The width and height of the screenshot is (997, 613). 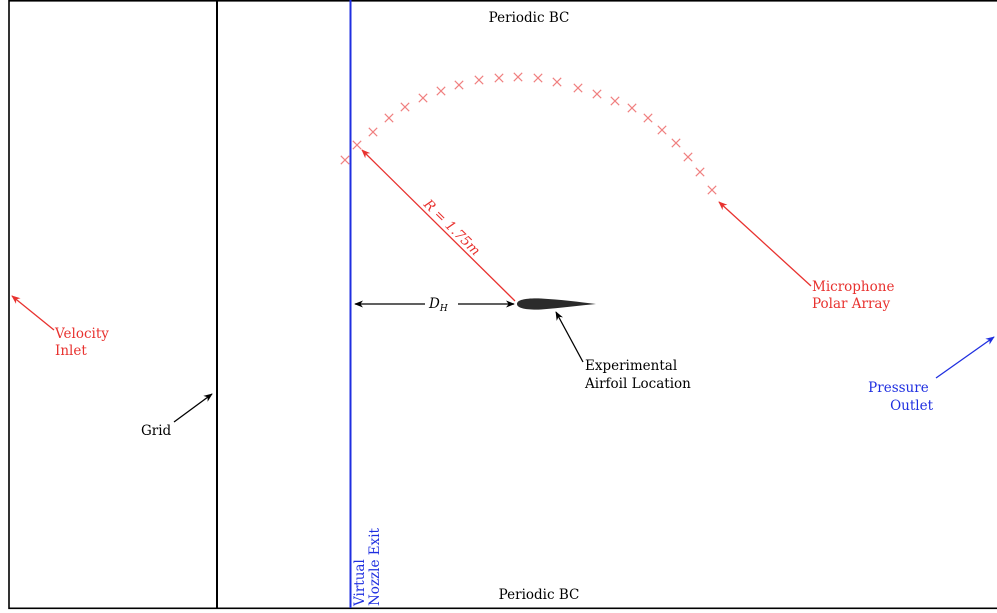 What do you see at coordinates (71, 351) in the screenshot?
I see `velocity-inlet-label-line2: Inlet` at bounding box center [71, 351].